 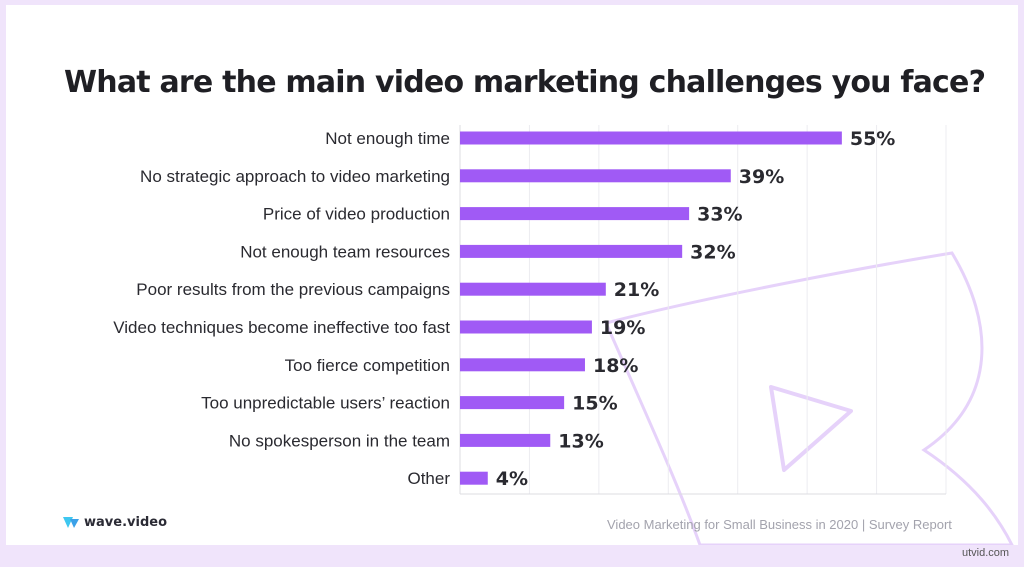 I want to click on value-label: 19%, so click(x=622, y=328).